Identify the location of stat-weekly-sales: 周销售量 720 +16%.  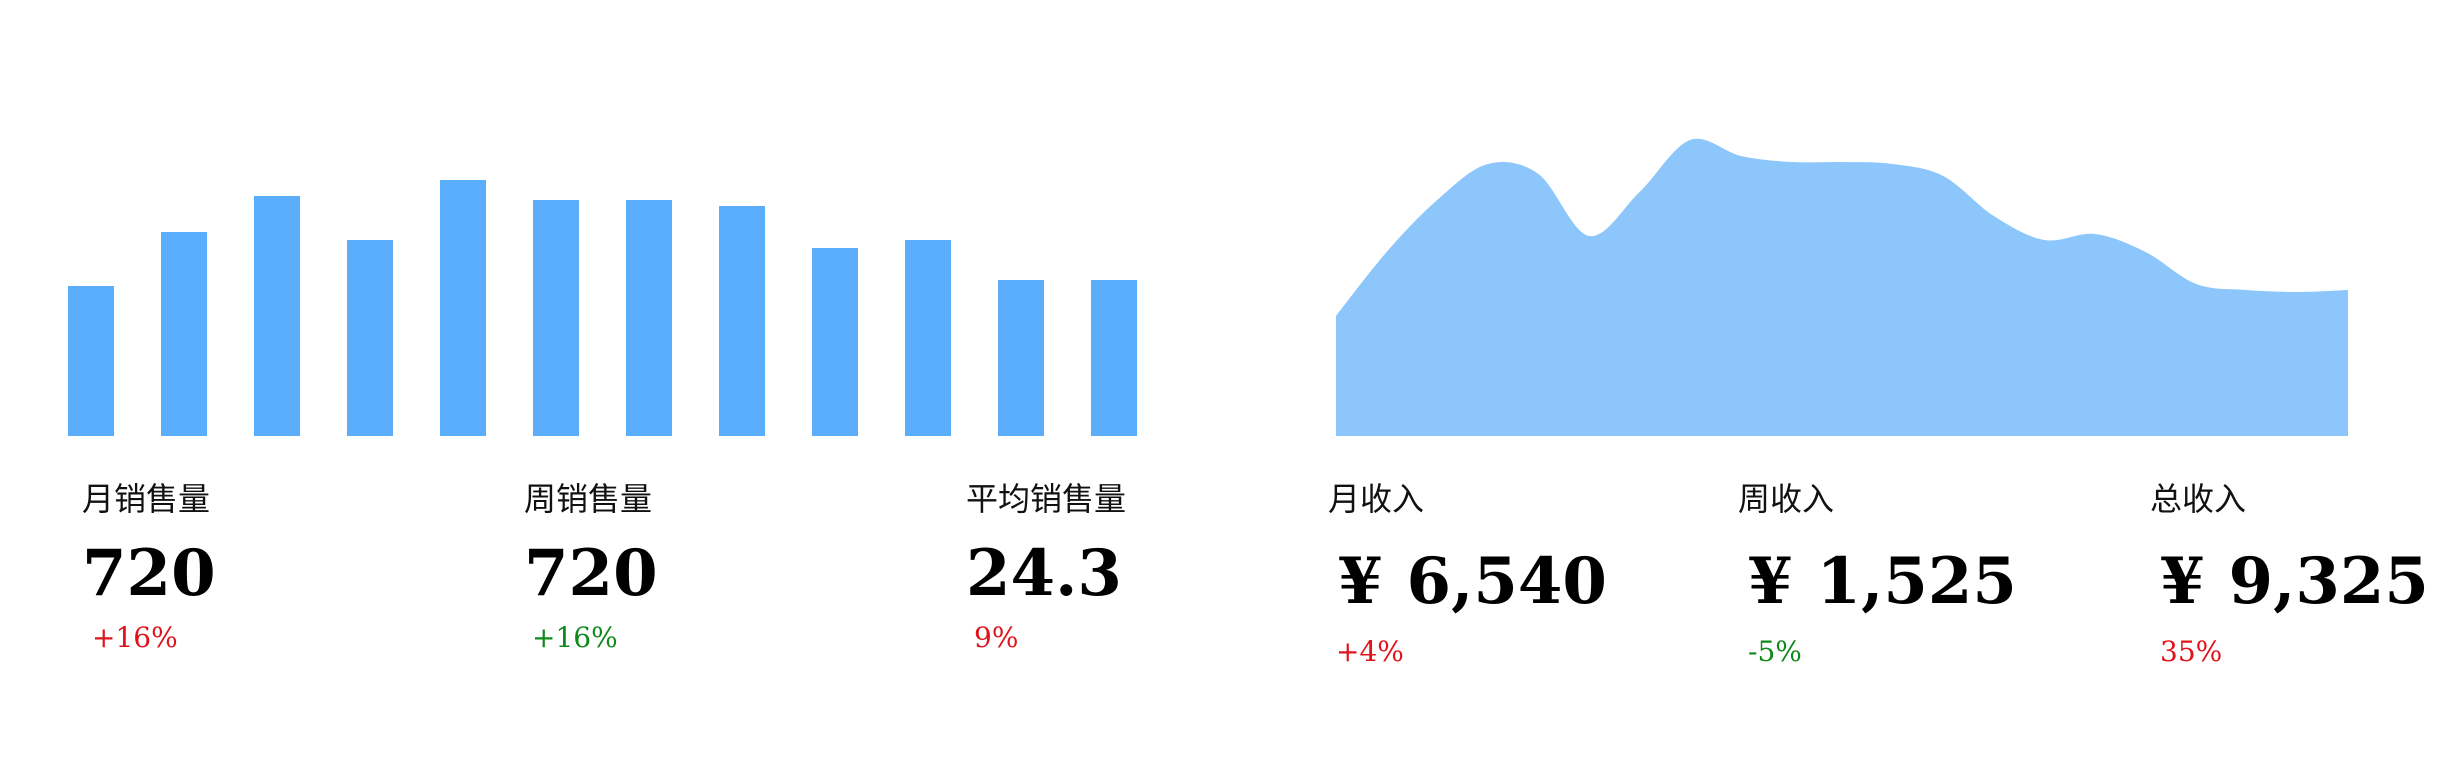
(704, 564).